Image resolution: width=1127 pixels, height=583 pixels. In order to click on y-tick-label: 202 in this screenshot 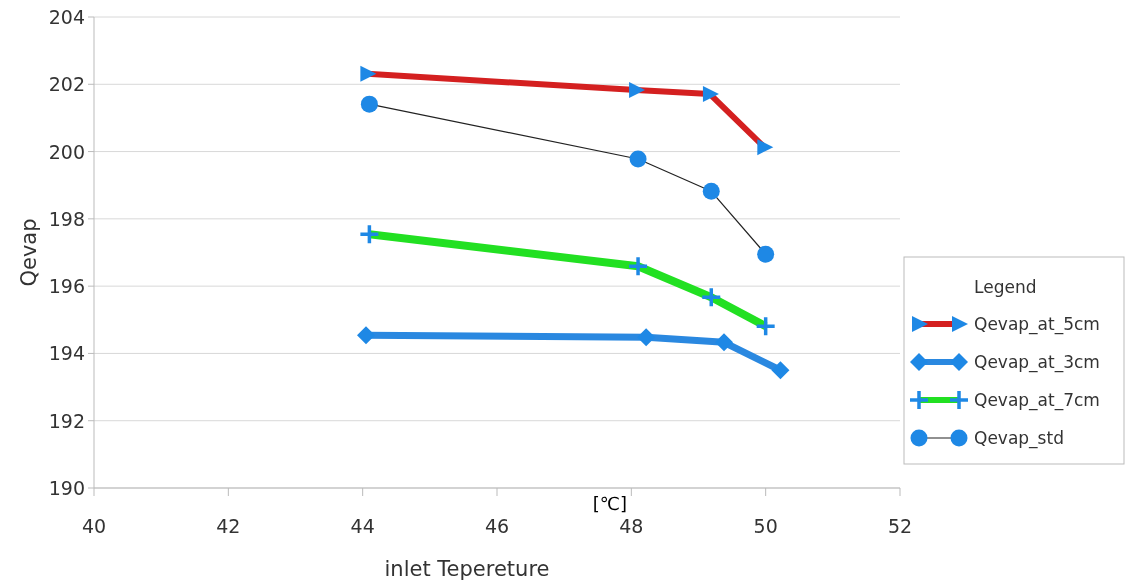, I will do `click(66, 84)`.